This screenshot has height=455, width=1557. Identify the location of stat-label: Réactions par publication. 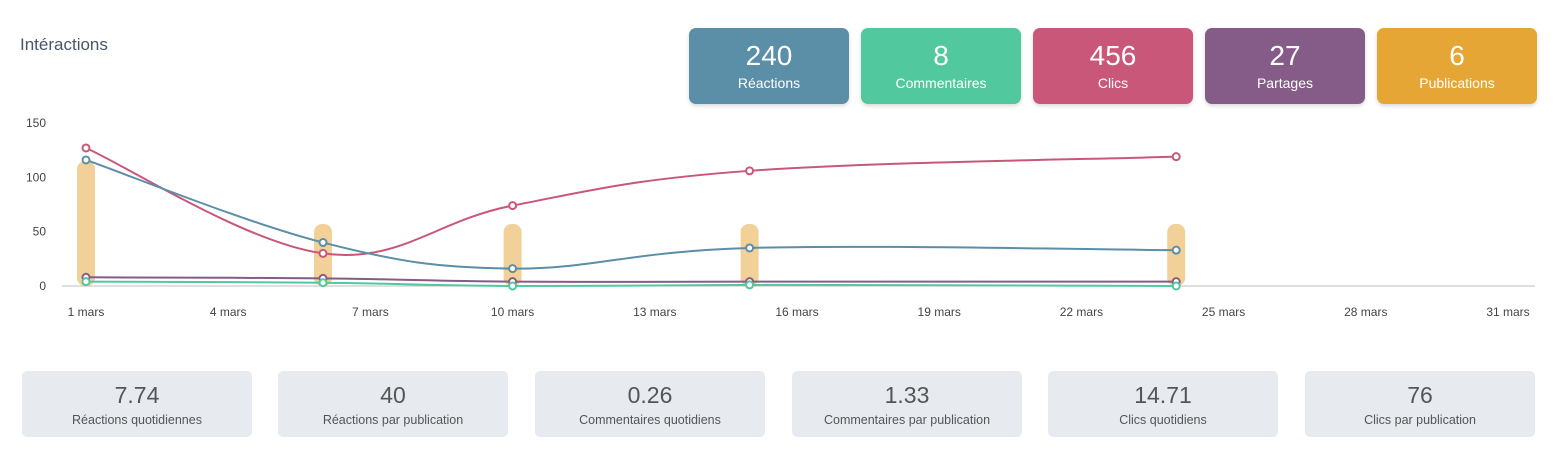
(393, 420).